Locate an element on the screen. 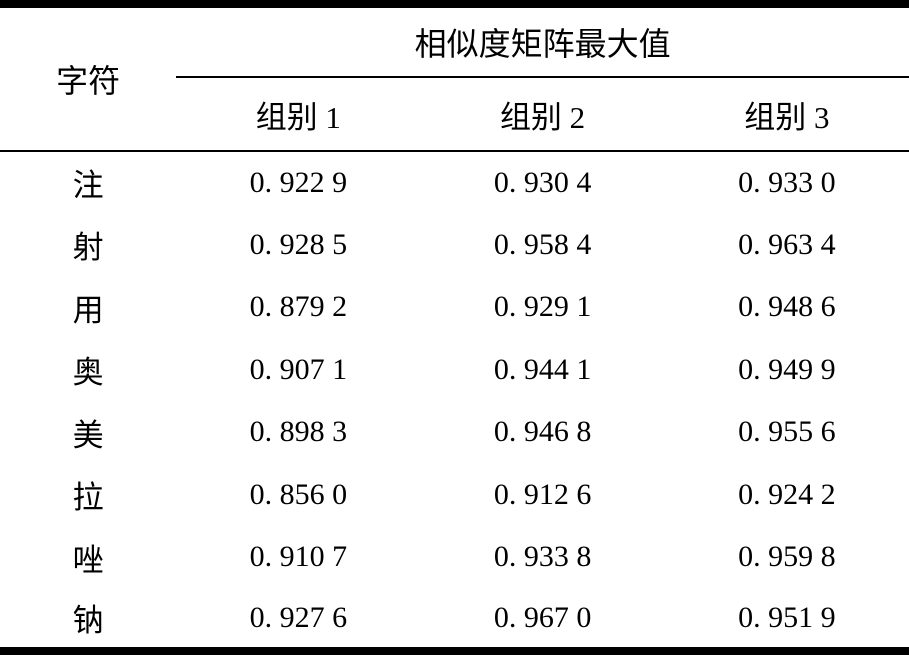  cell-value: 0. 922 9 is located at coordinates (298, 182).